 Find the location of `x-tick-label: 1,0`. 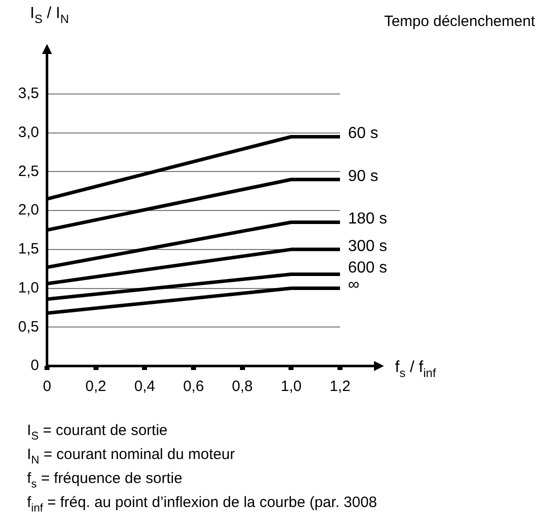

x-tick-label: 1,0 is located at coordinates (291, 387).